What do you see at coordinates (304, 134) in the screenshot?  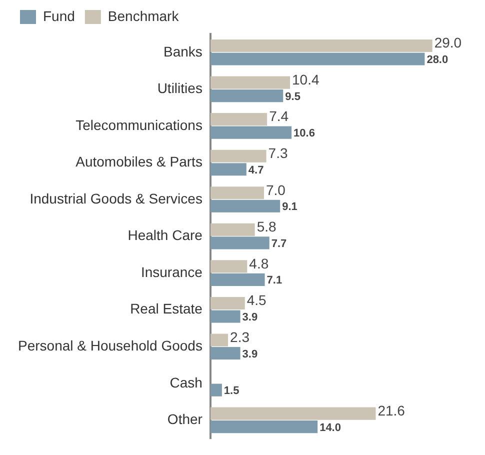 I see `data-label: 10.6` at bounding box center [304, 134].